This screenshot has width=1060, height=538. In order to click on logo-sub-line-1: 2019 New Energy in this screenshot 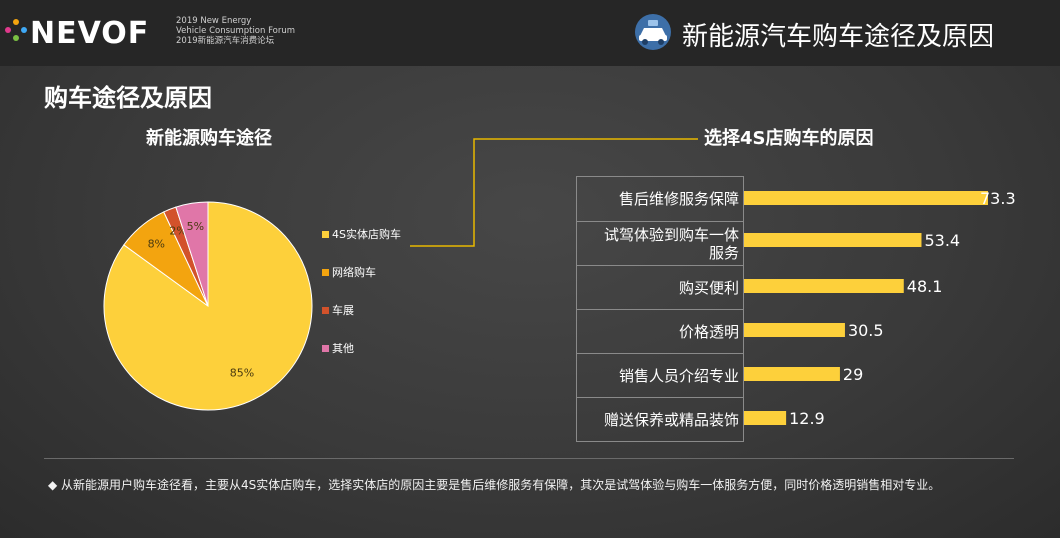, I will do `click(214, 21)`.